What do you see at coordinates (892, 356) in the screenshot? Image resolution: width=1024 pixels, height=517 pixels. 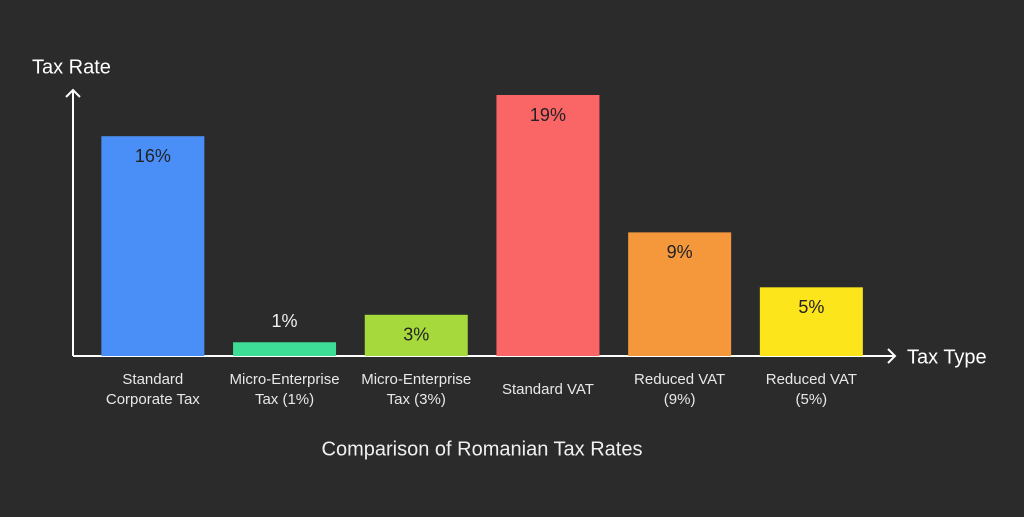 I see `x-axis-arrow` at bounding box center [892, 356].